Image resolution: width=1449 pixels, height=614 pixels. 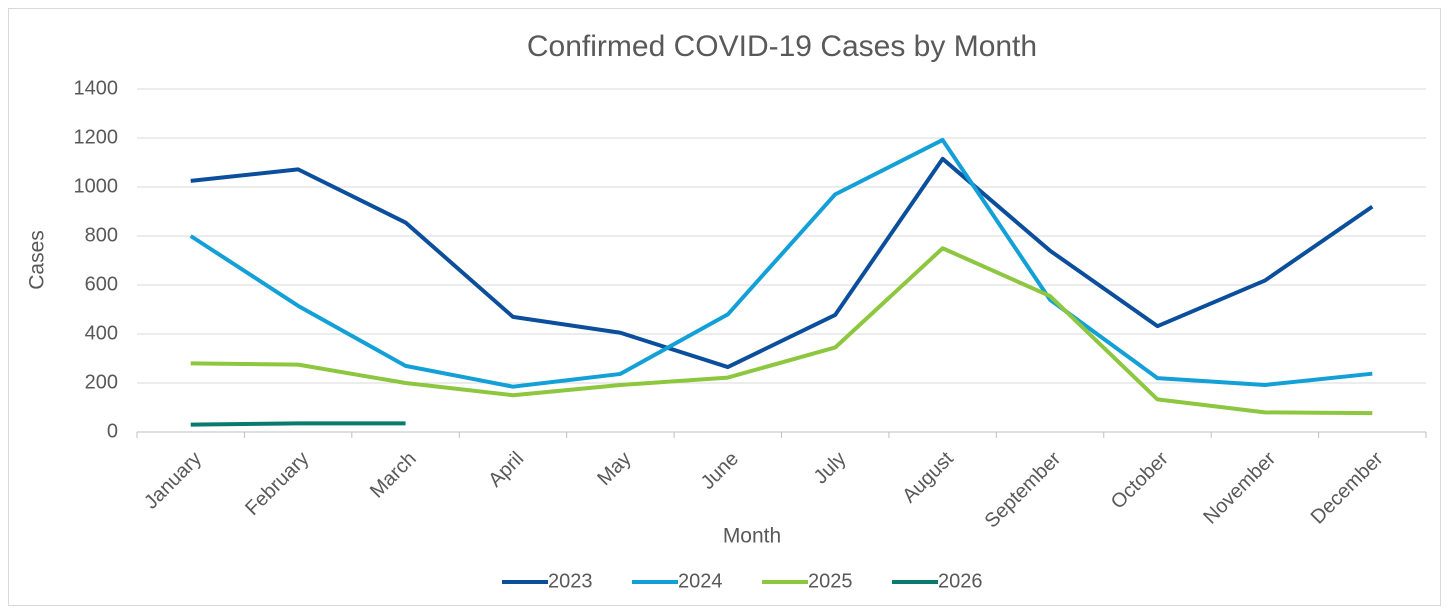 I want to click on legend-label: 2023, so click(x=570, y=581).